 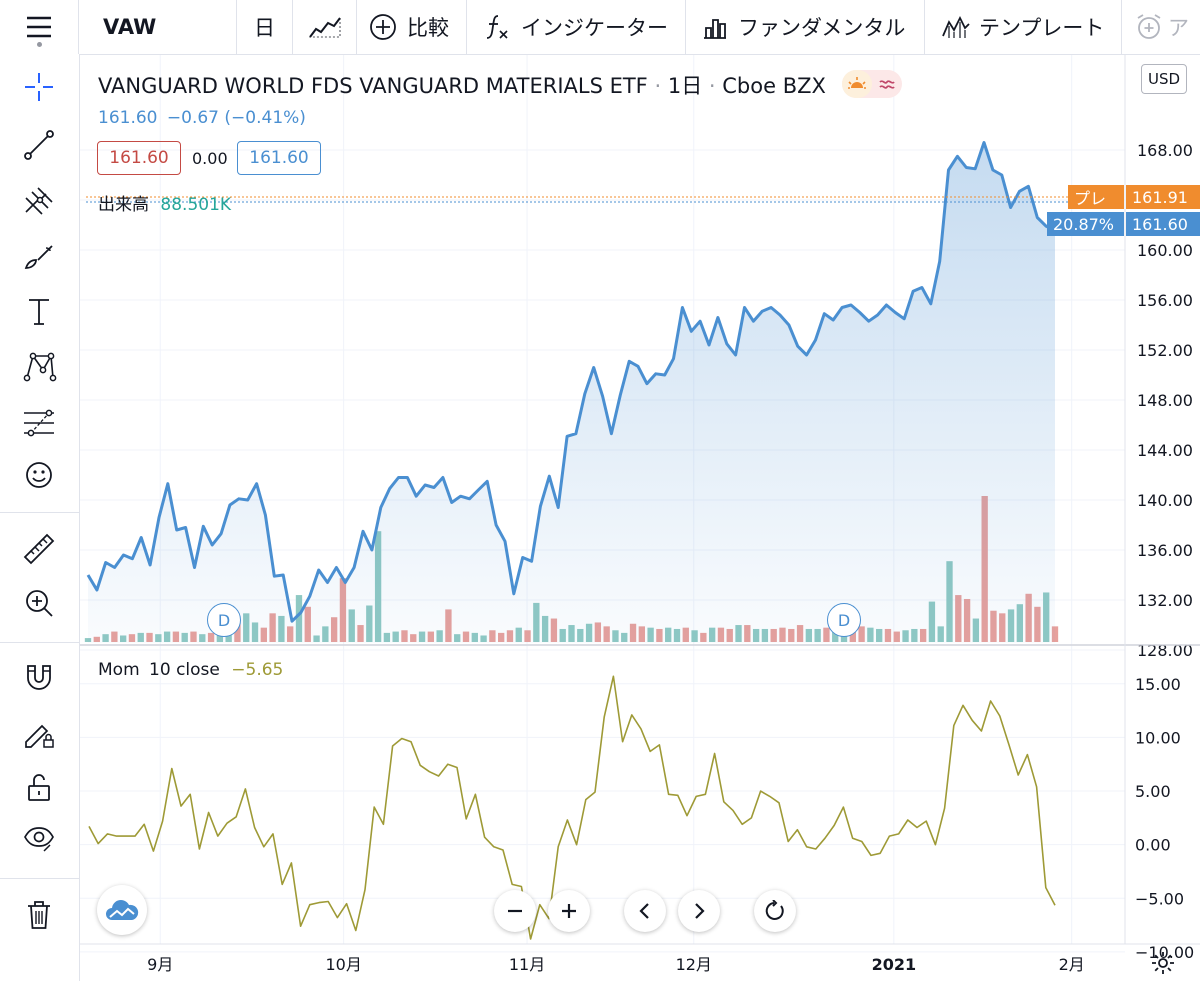 What do you see at coordinates (128, 118) in the screenshot?
I see `last-price: 161.60` at bounding box center [128, 118].